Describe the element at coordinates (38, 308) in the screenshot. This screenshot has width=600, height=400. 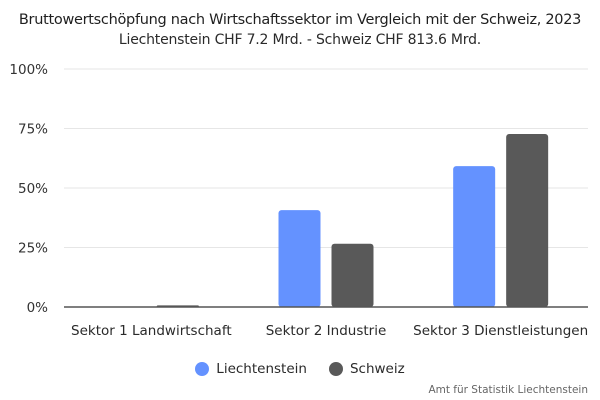
I see `y-tick-label: 0%` at that location.